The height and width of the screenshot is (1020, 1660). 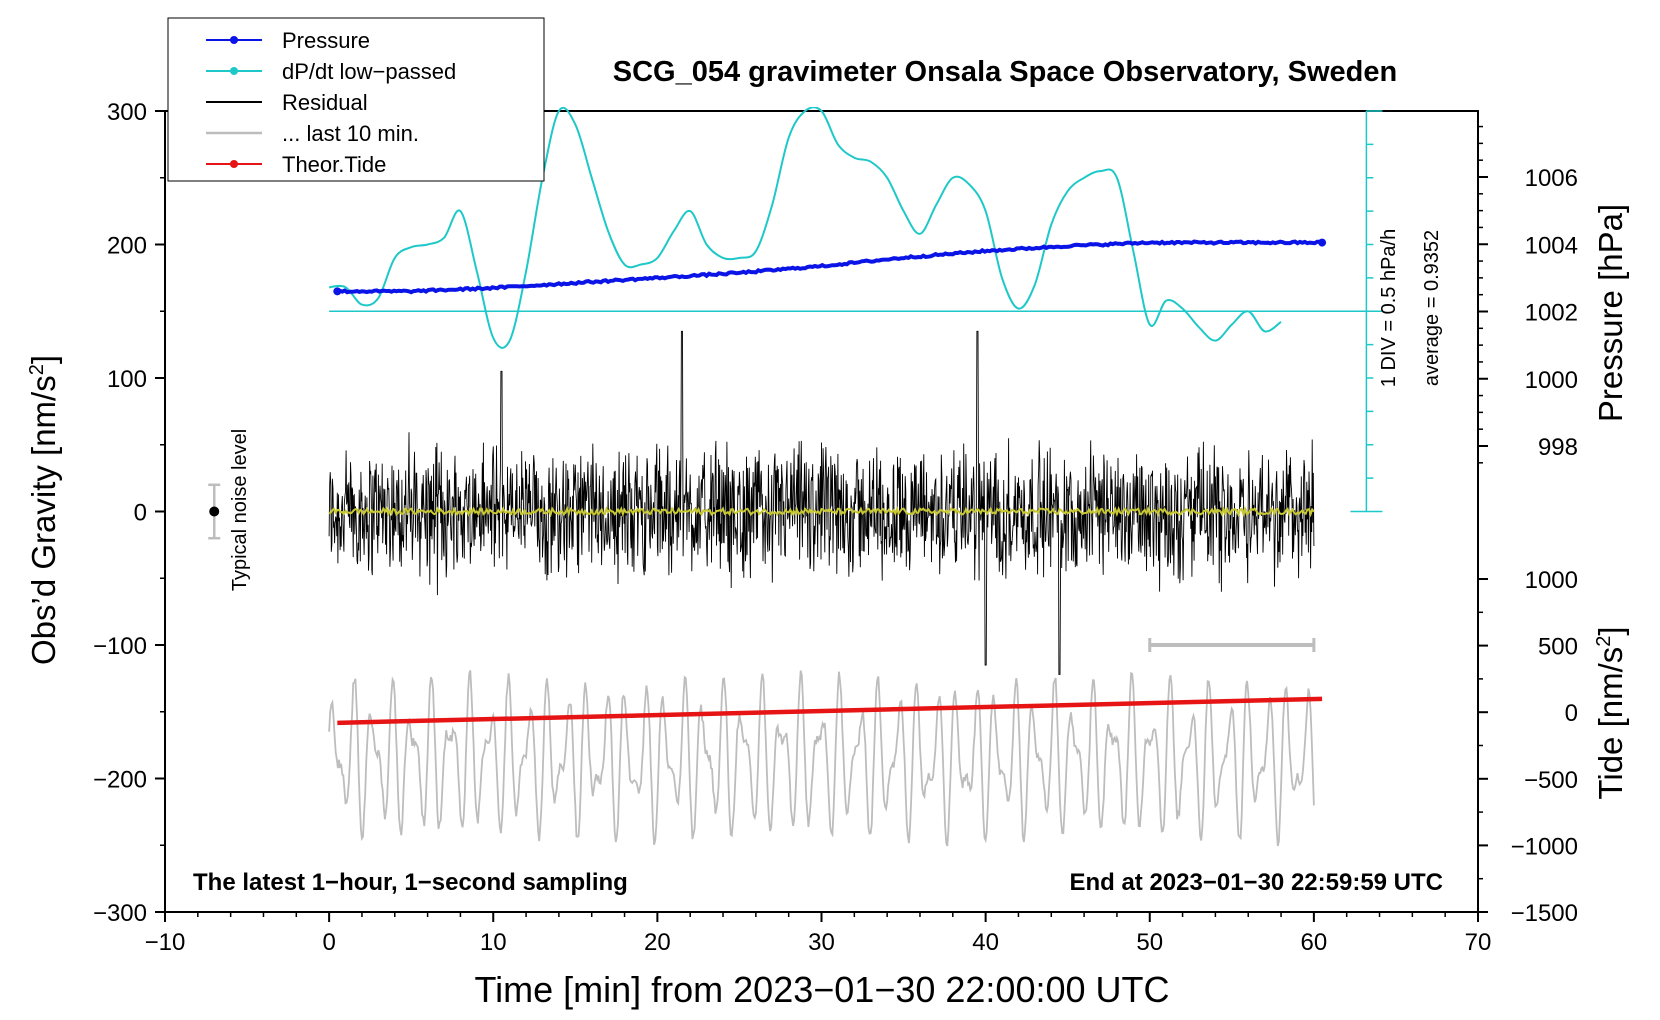 What do you see at coordinates (1604, 641) in the screenshot?
I see `y-axis-label-tide-sup: 2` at bounding box center [1604, 641].